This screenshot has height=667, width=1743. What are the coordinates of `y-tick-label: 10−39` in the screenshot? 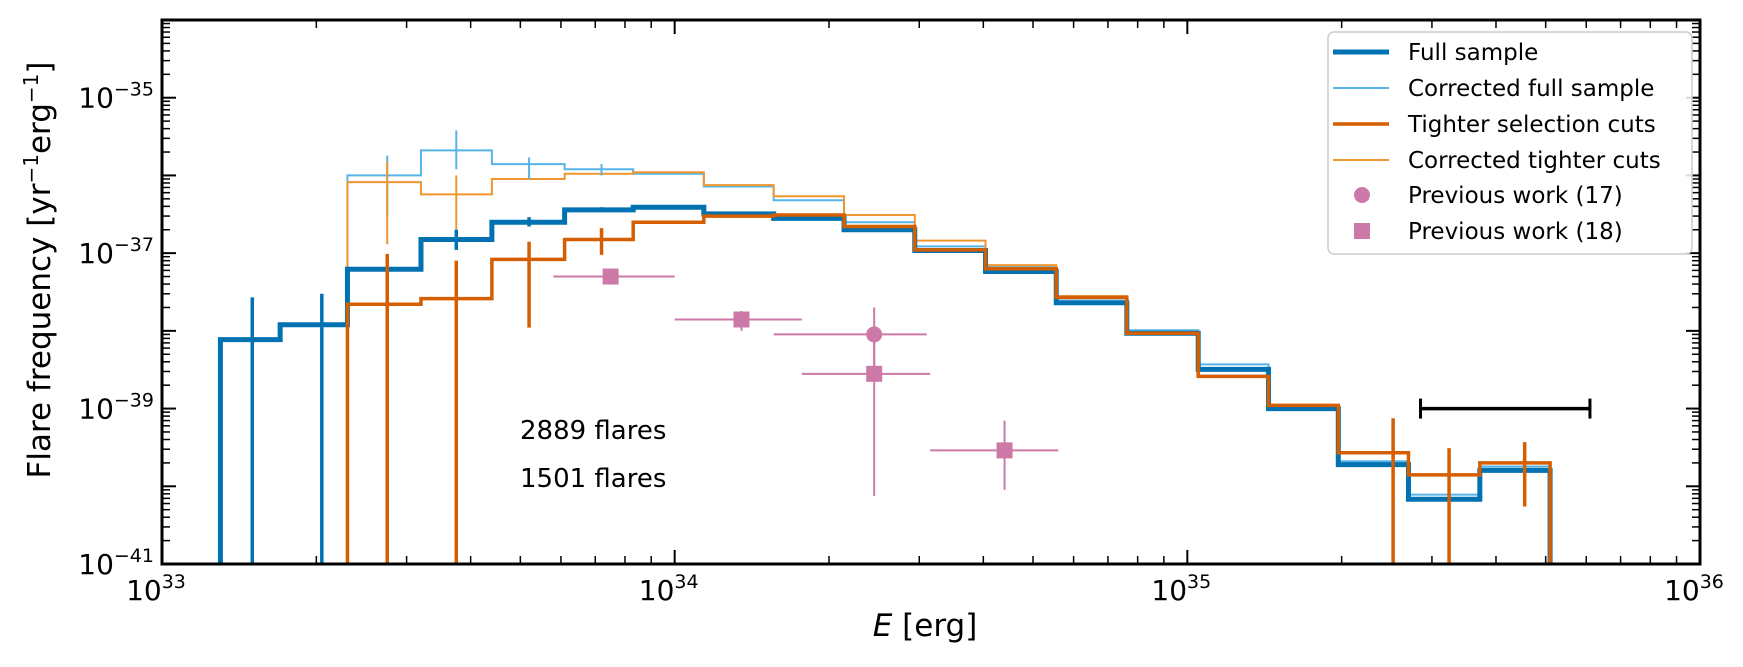 It's located at (116, 408).